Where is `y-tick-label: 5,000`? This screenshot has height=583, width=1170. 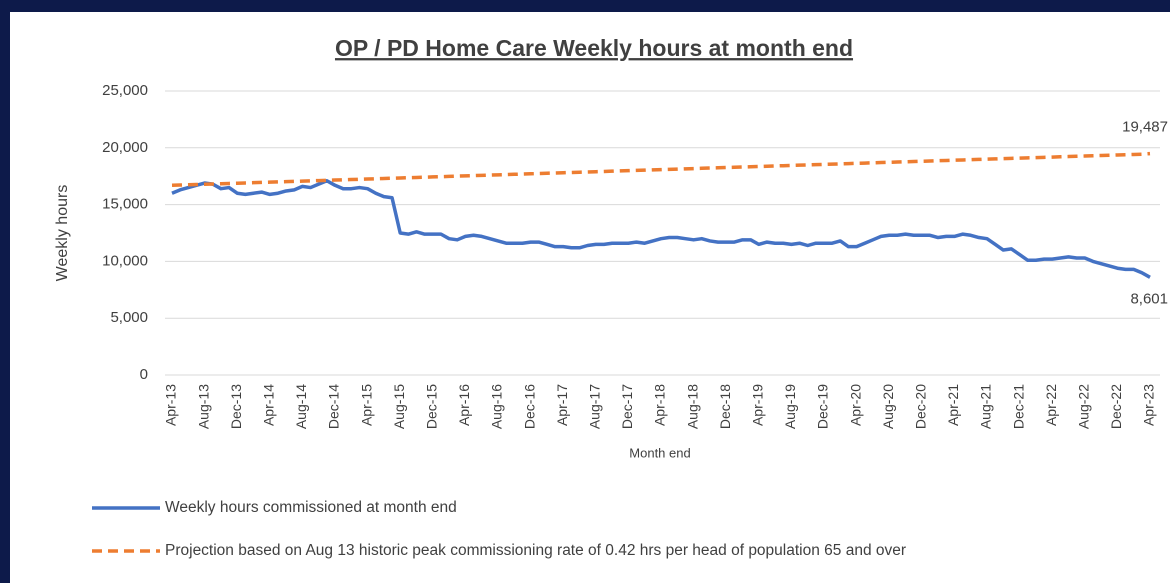
y-tick-label: 5,000 is located at coordinates (129, 317).